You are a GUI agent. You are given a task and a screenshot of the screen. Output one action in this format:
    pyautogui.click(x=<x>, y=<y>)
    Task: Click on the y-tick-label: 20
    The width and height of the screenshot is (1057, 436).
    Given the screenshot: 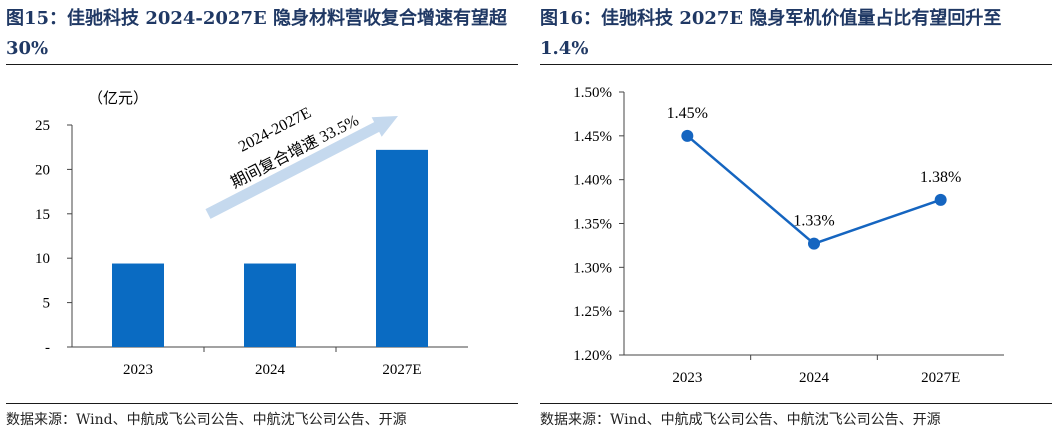 What is the action you would take?
    pyautogui.click(x=42, y=170)
    